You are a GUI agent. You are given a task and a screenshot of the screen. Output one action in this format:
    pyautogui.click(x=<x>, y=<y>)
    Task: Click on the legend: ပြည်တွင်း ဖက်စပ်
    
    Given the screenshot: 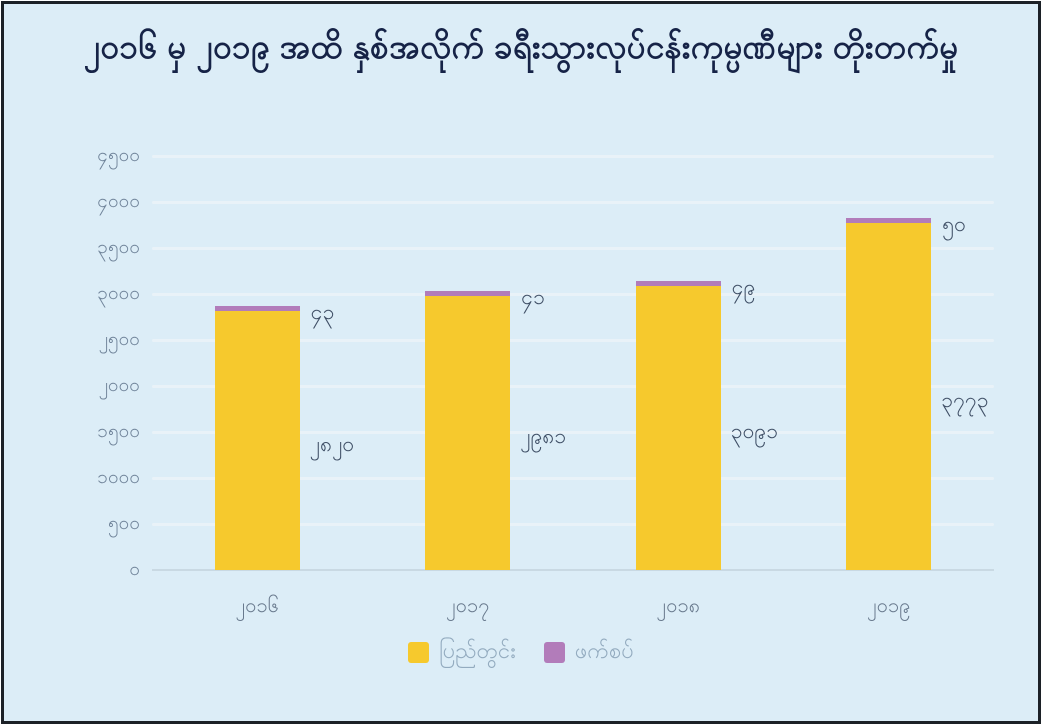 What is the action you would take?
    pyautogui.click(x=521, y=652)
    